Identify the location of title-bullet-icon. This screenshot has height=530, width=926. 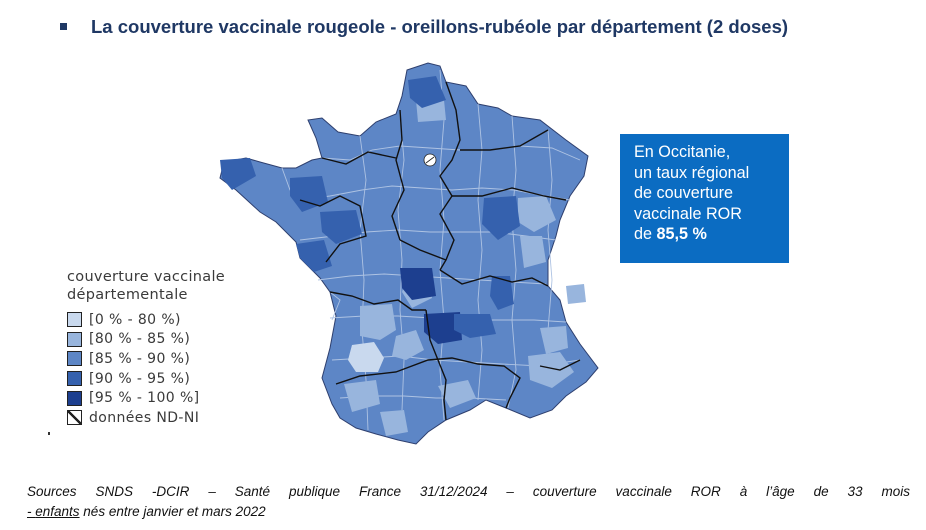
(63, 26).